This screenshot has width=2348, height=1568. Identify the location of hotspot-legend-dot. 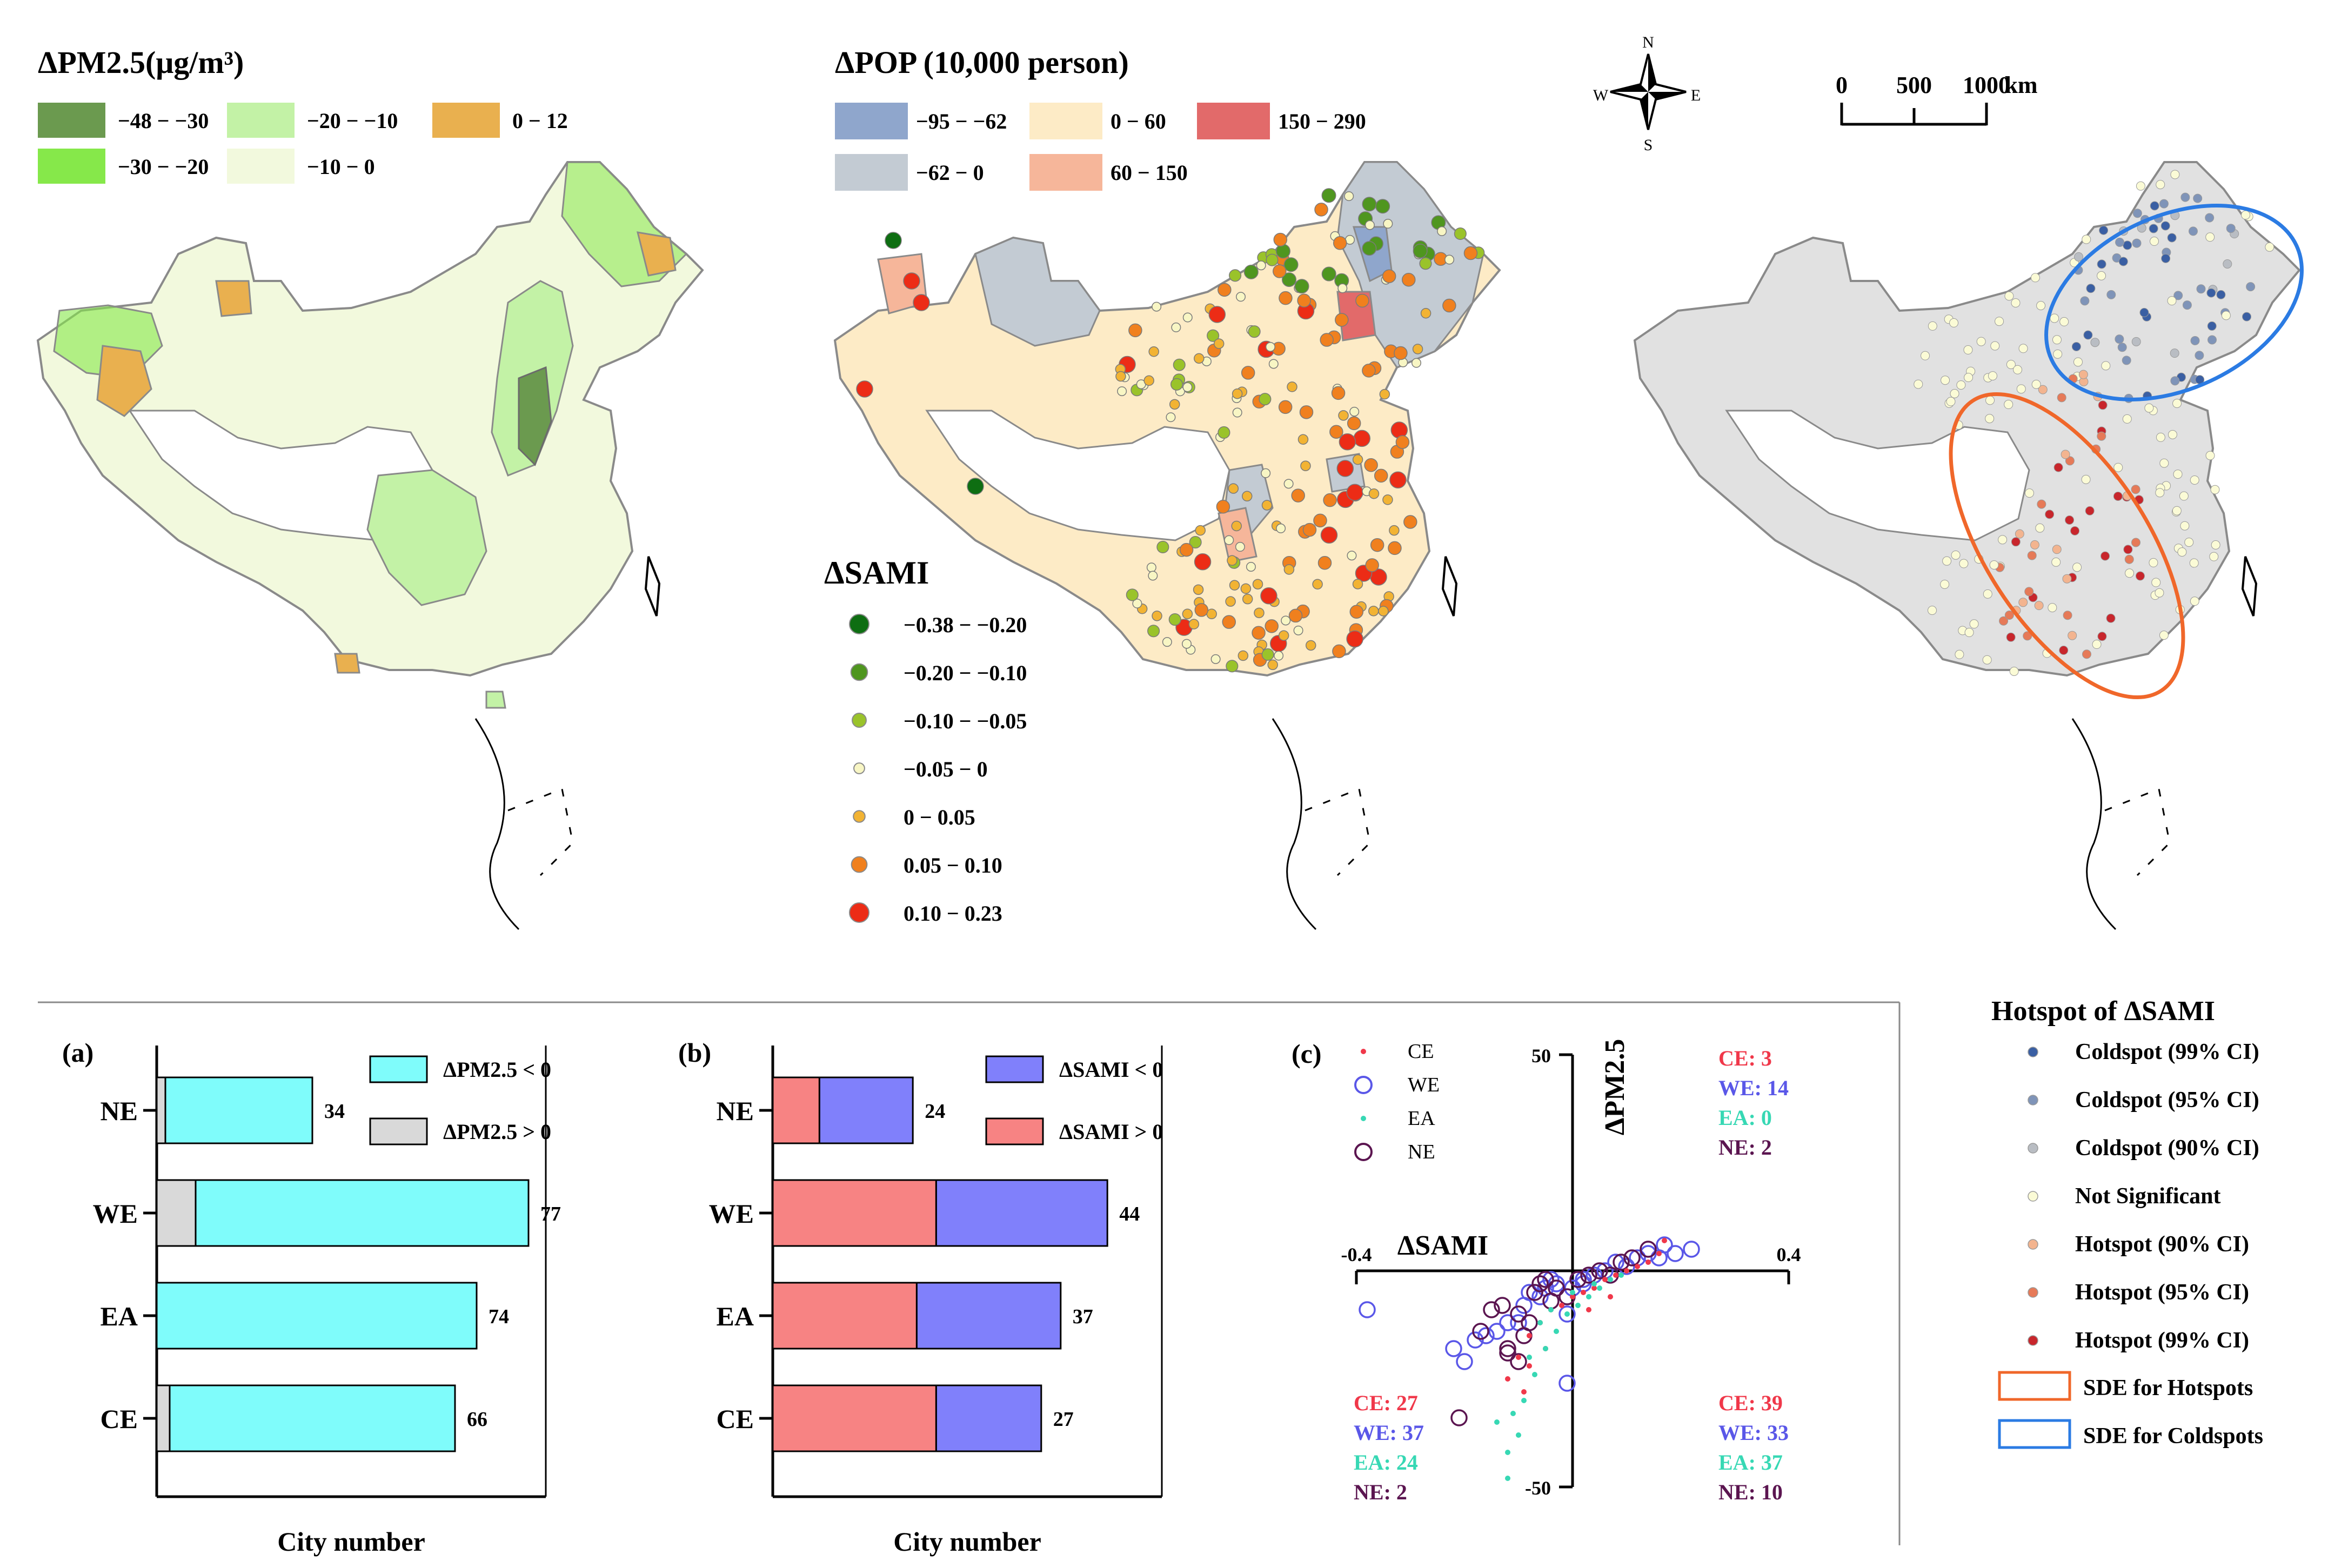
(2033, 1100).